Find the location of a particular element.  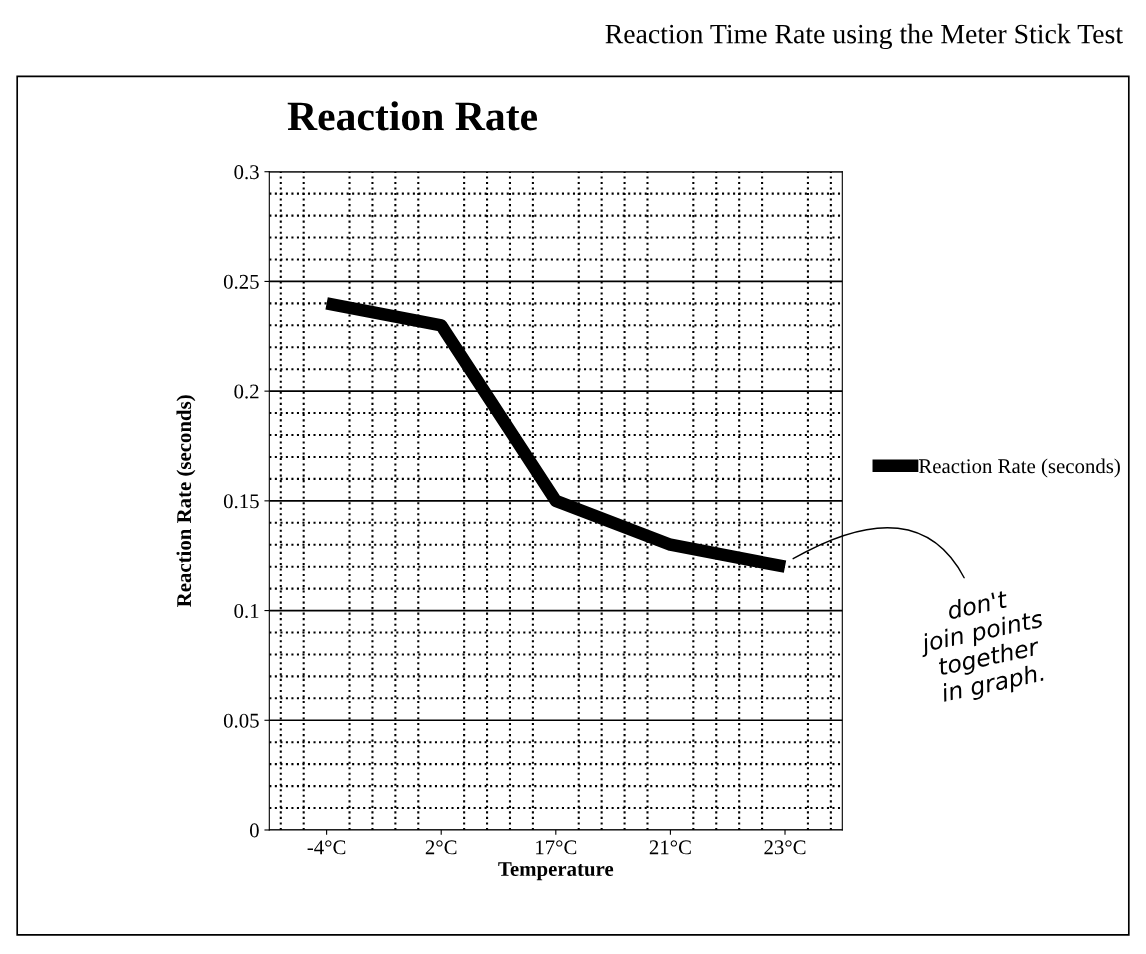

y-tick-label: 0 is located at coordinates (254, 830).